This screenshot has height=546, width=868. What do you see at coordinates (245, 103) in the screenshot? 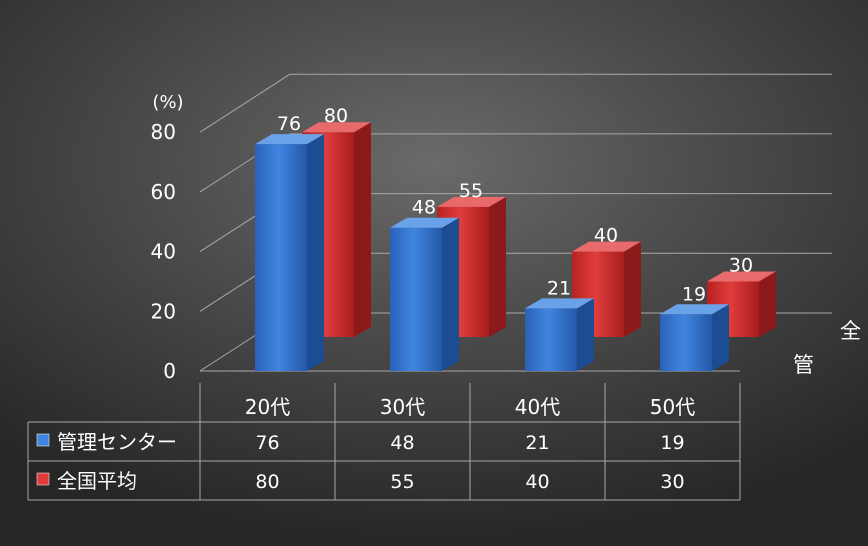
I see `gridline-diagonal` at bounding box center [245, 103].